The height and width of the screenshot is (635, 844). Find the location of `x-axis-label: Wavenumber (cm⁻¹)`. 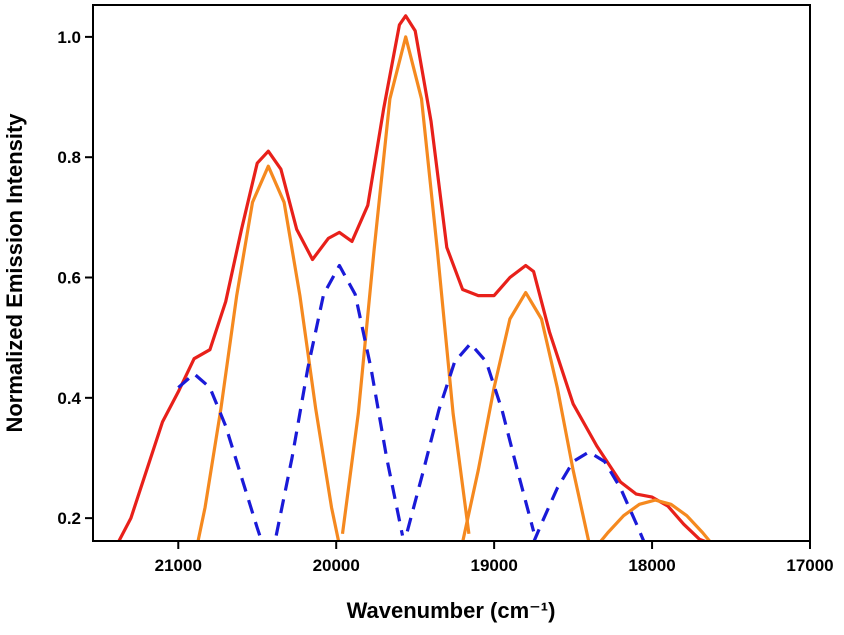

x-axis-label: Wavenumber (cm⁻¹) is located at coordinates (451, 610).